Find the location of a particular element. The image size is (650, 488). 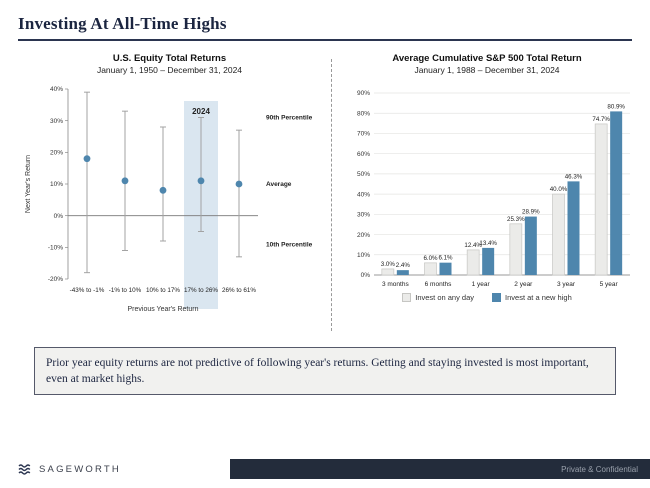

svg-text: 6 months is located at coordinates (438, 284).